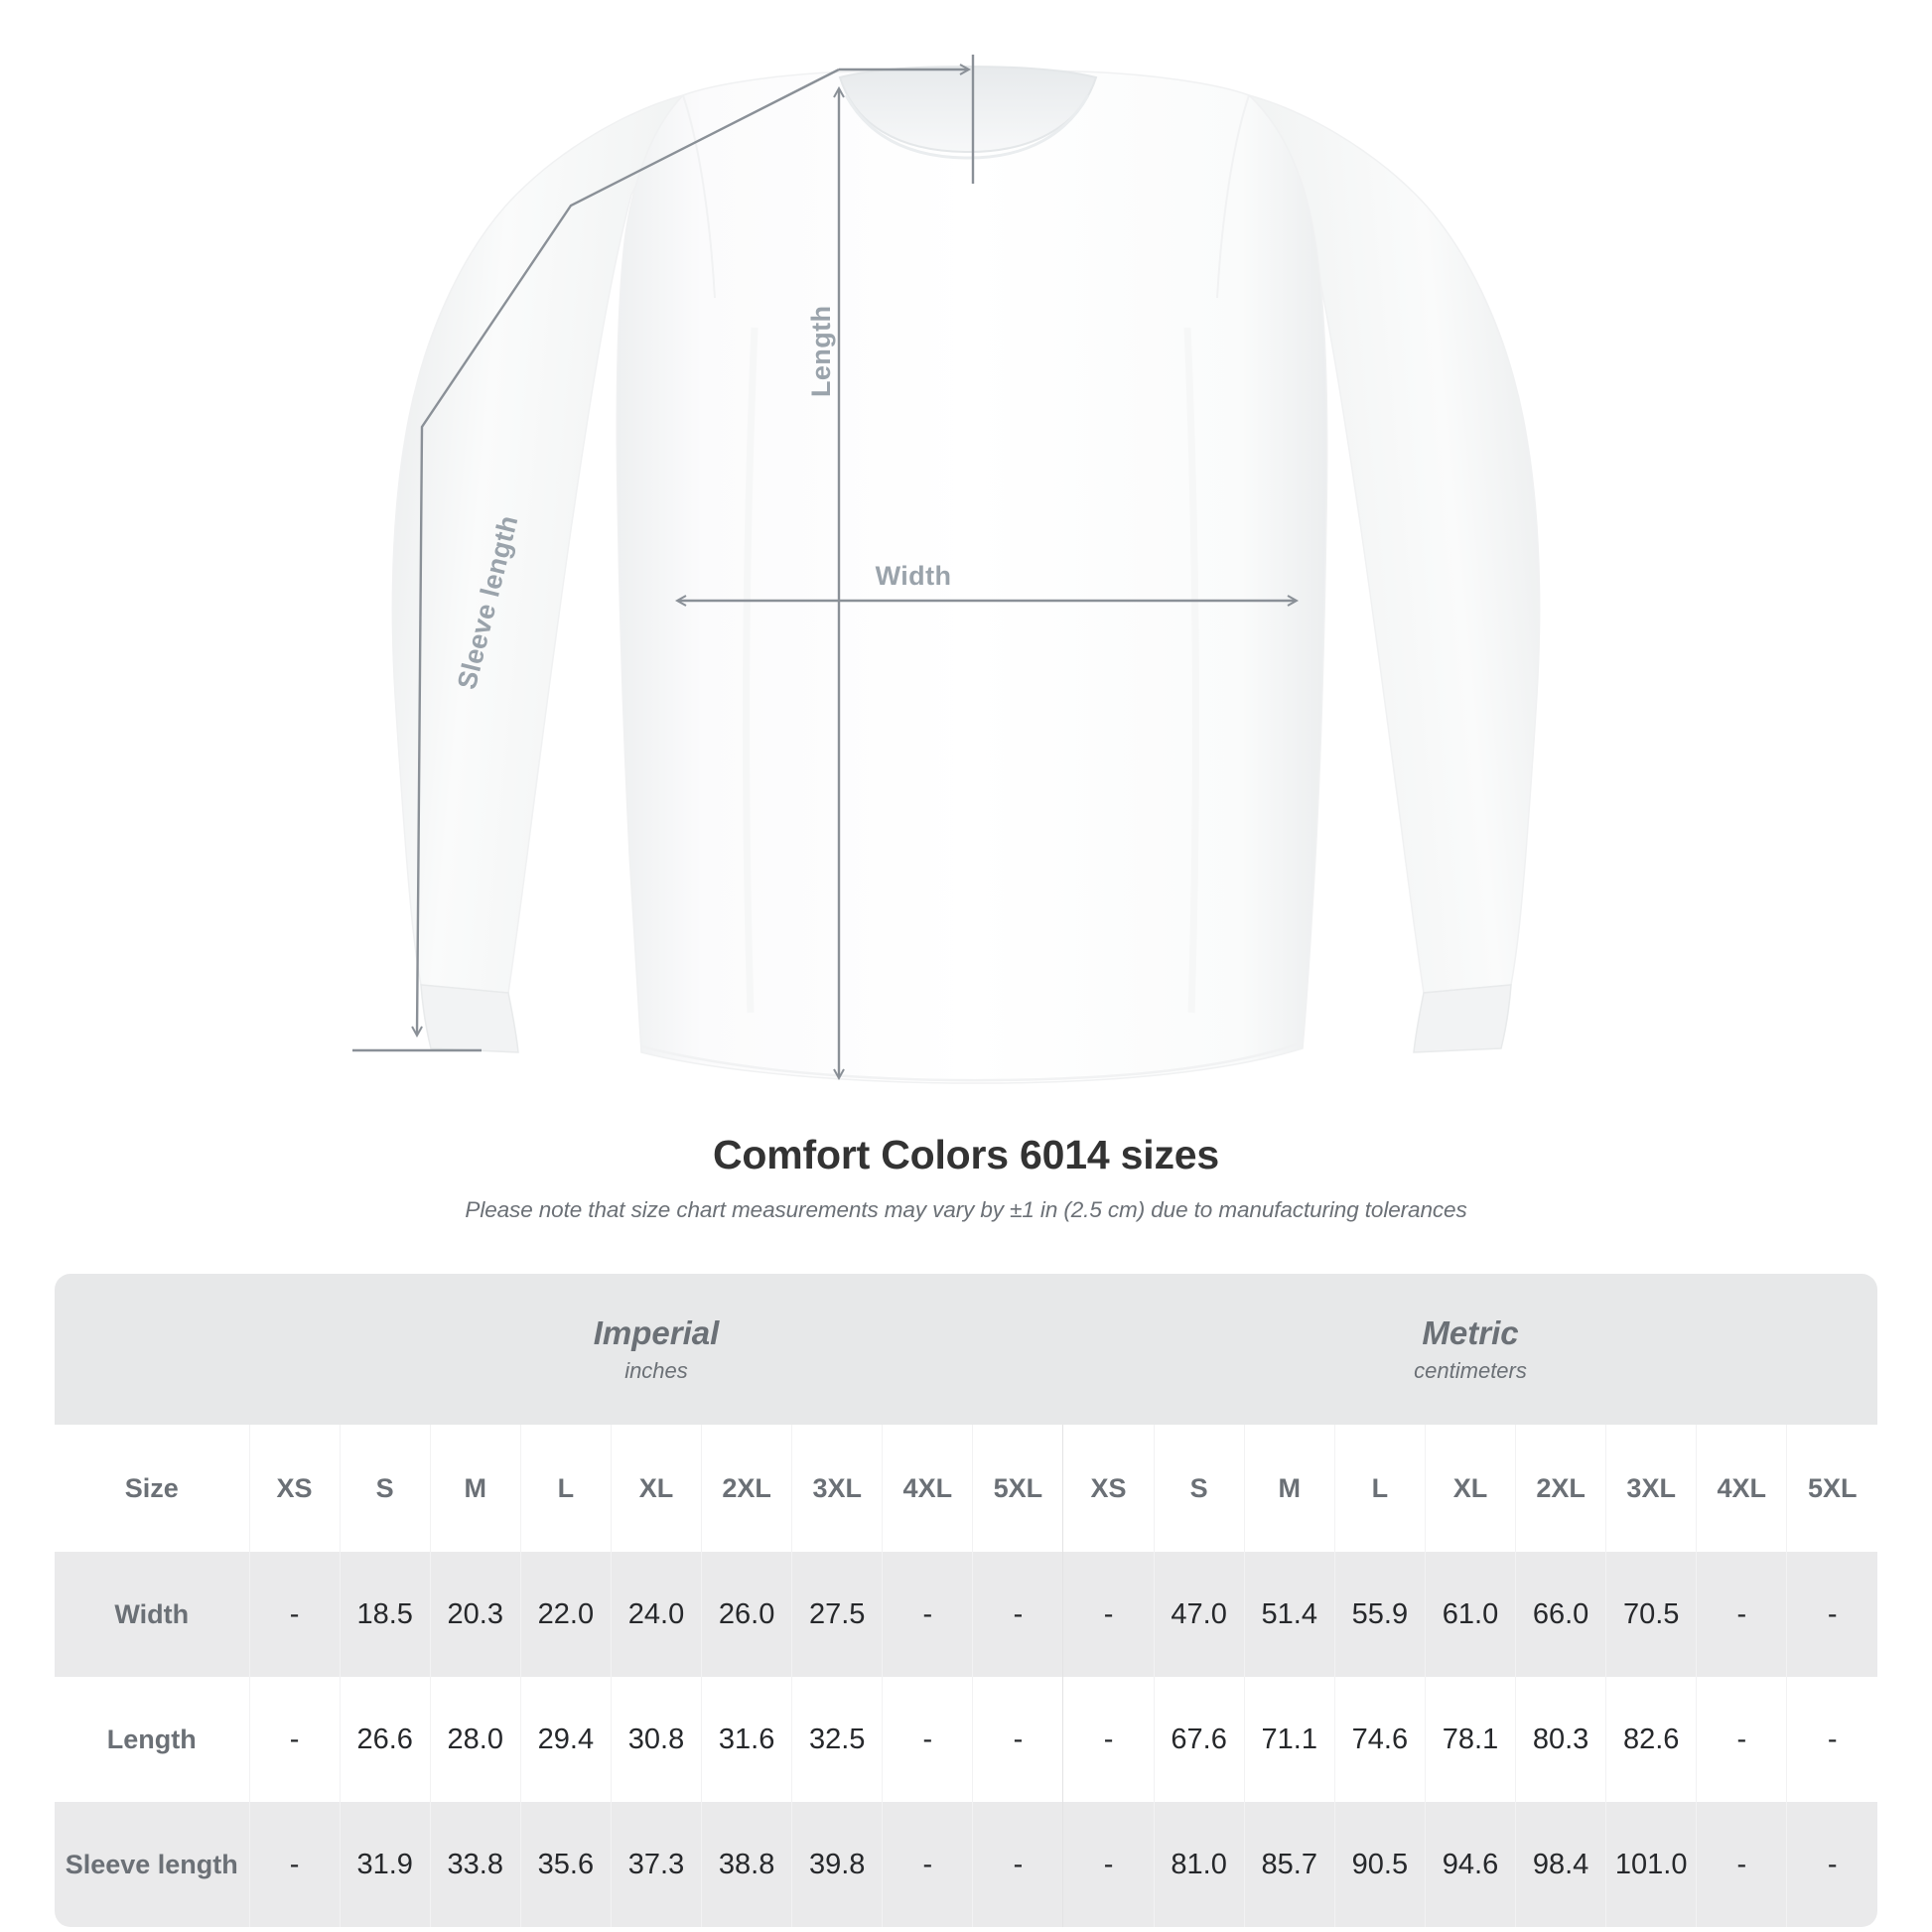 Image resolution: width=1932 pixels, height=1932 pixels. I want to click on cell-metric-2xl: 98.4, so click(1560, 1865).